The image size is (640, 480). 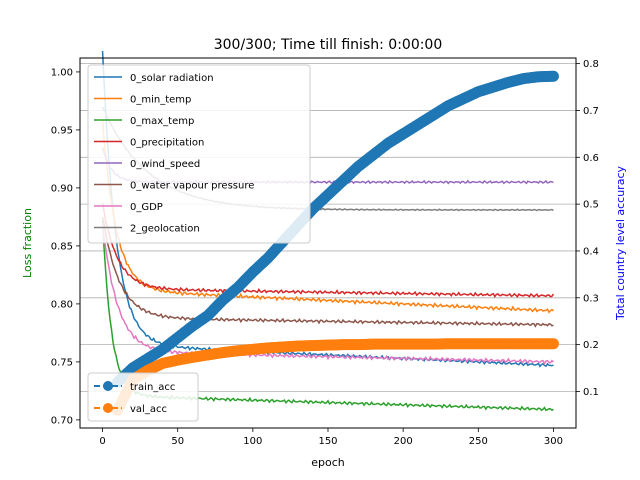 What do you see at coordinates (62, 72) in the screenshot?
I see `left-y-tick-label: 1.00` at bounding box center [62, 72].